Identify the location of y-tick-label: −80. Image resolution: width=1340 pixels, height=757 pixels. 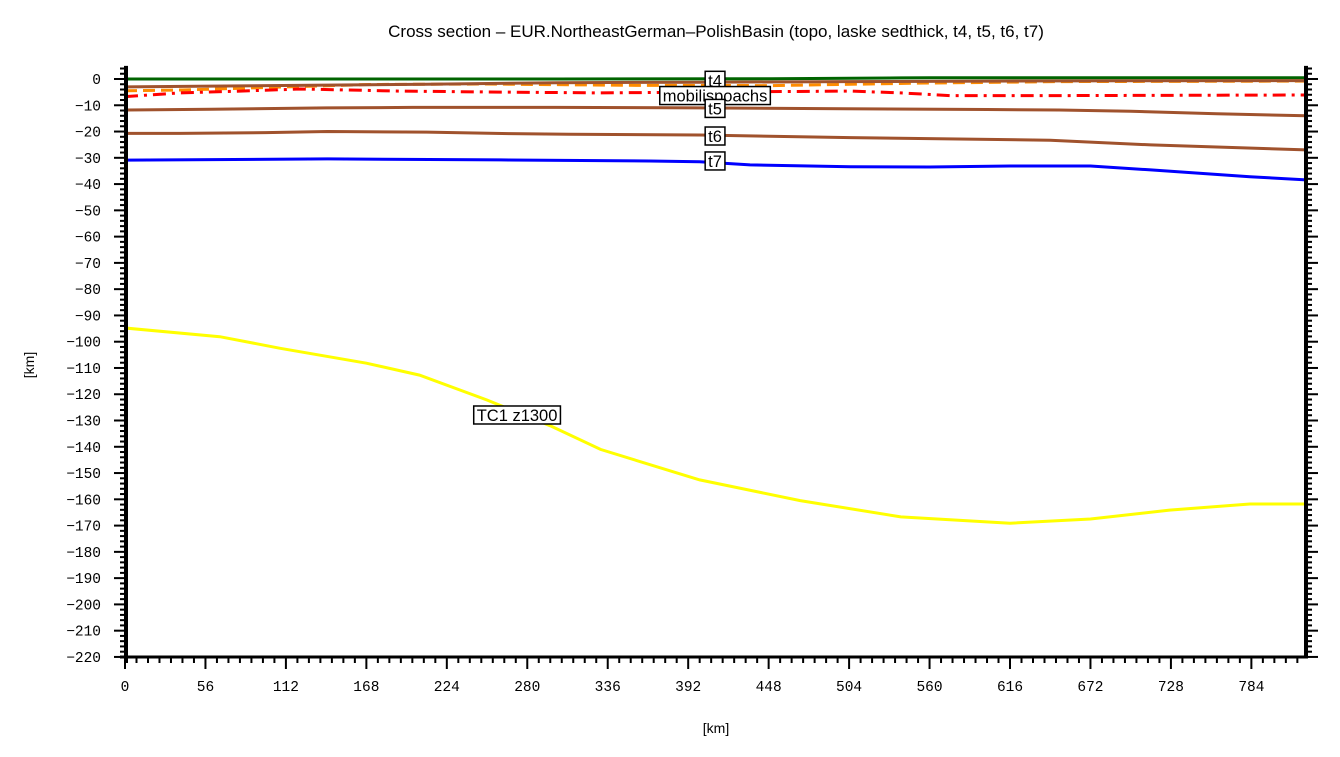
(88, 291).